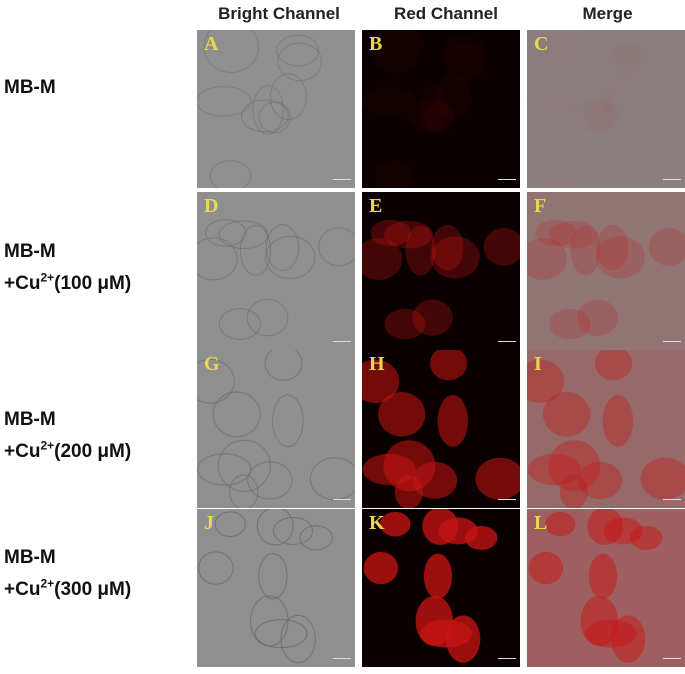 The image size is (685, 674). What do you see at coordinates (211, 206) in the screenshot?
I see `panel-letter: D` at bounding box center [211, 206].